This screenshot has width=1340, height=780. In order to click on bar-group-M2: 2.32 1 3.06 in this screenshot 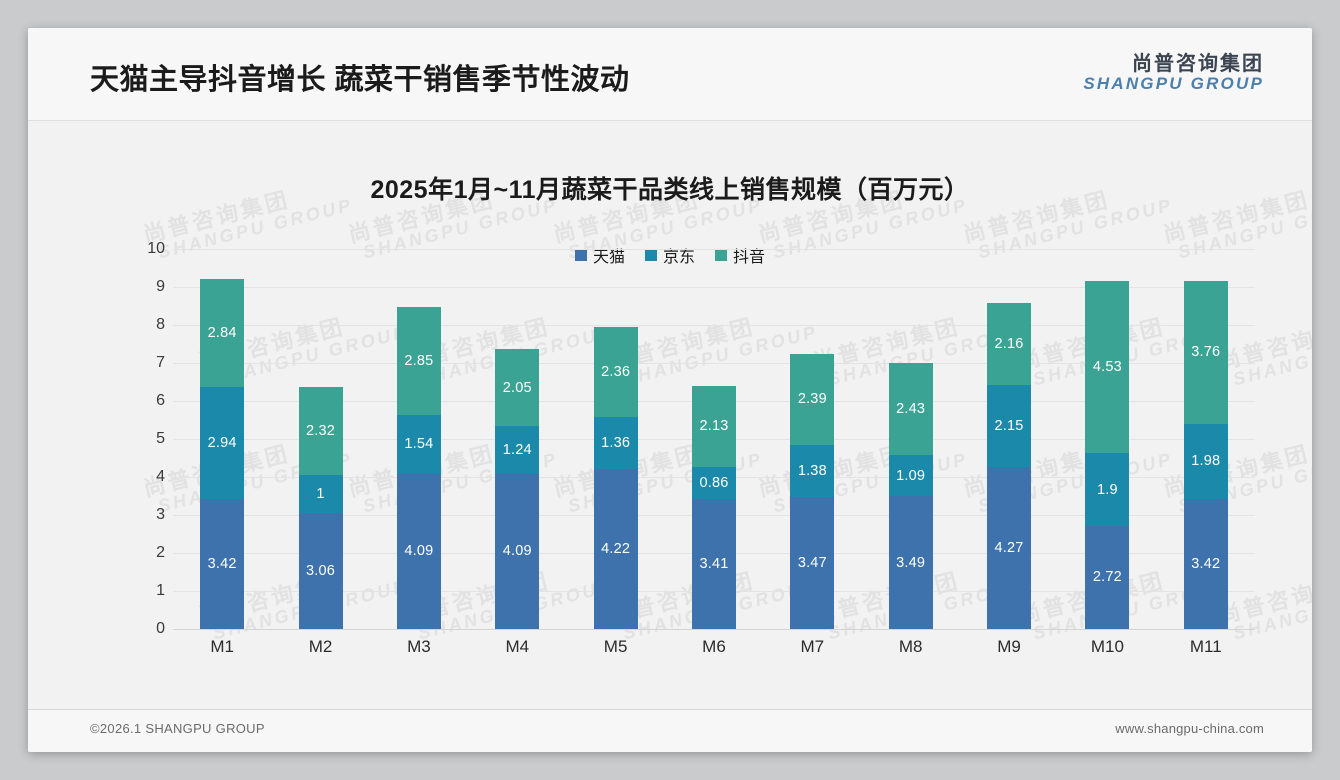, I will do `click(320, 439)`.